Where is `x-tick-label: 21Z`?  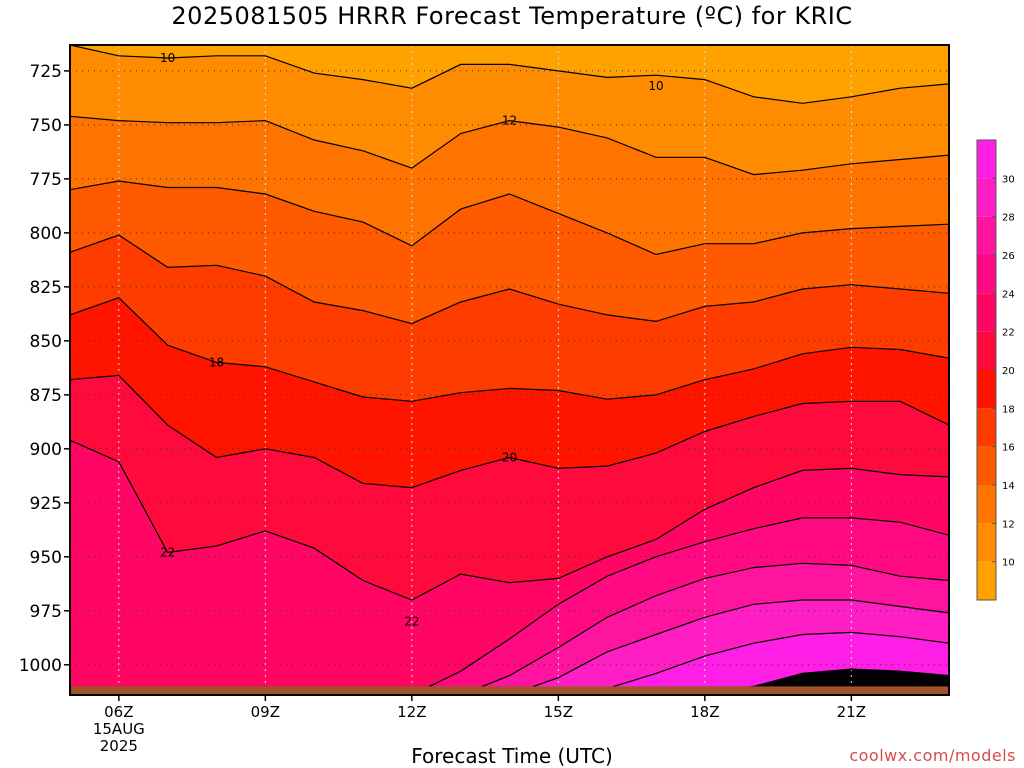
x-tick-label: 21Z is located at coordinates (851, 712).